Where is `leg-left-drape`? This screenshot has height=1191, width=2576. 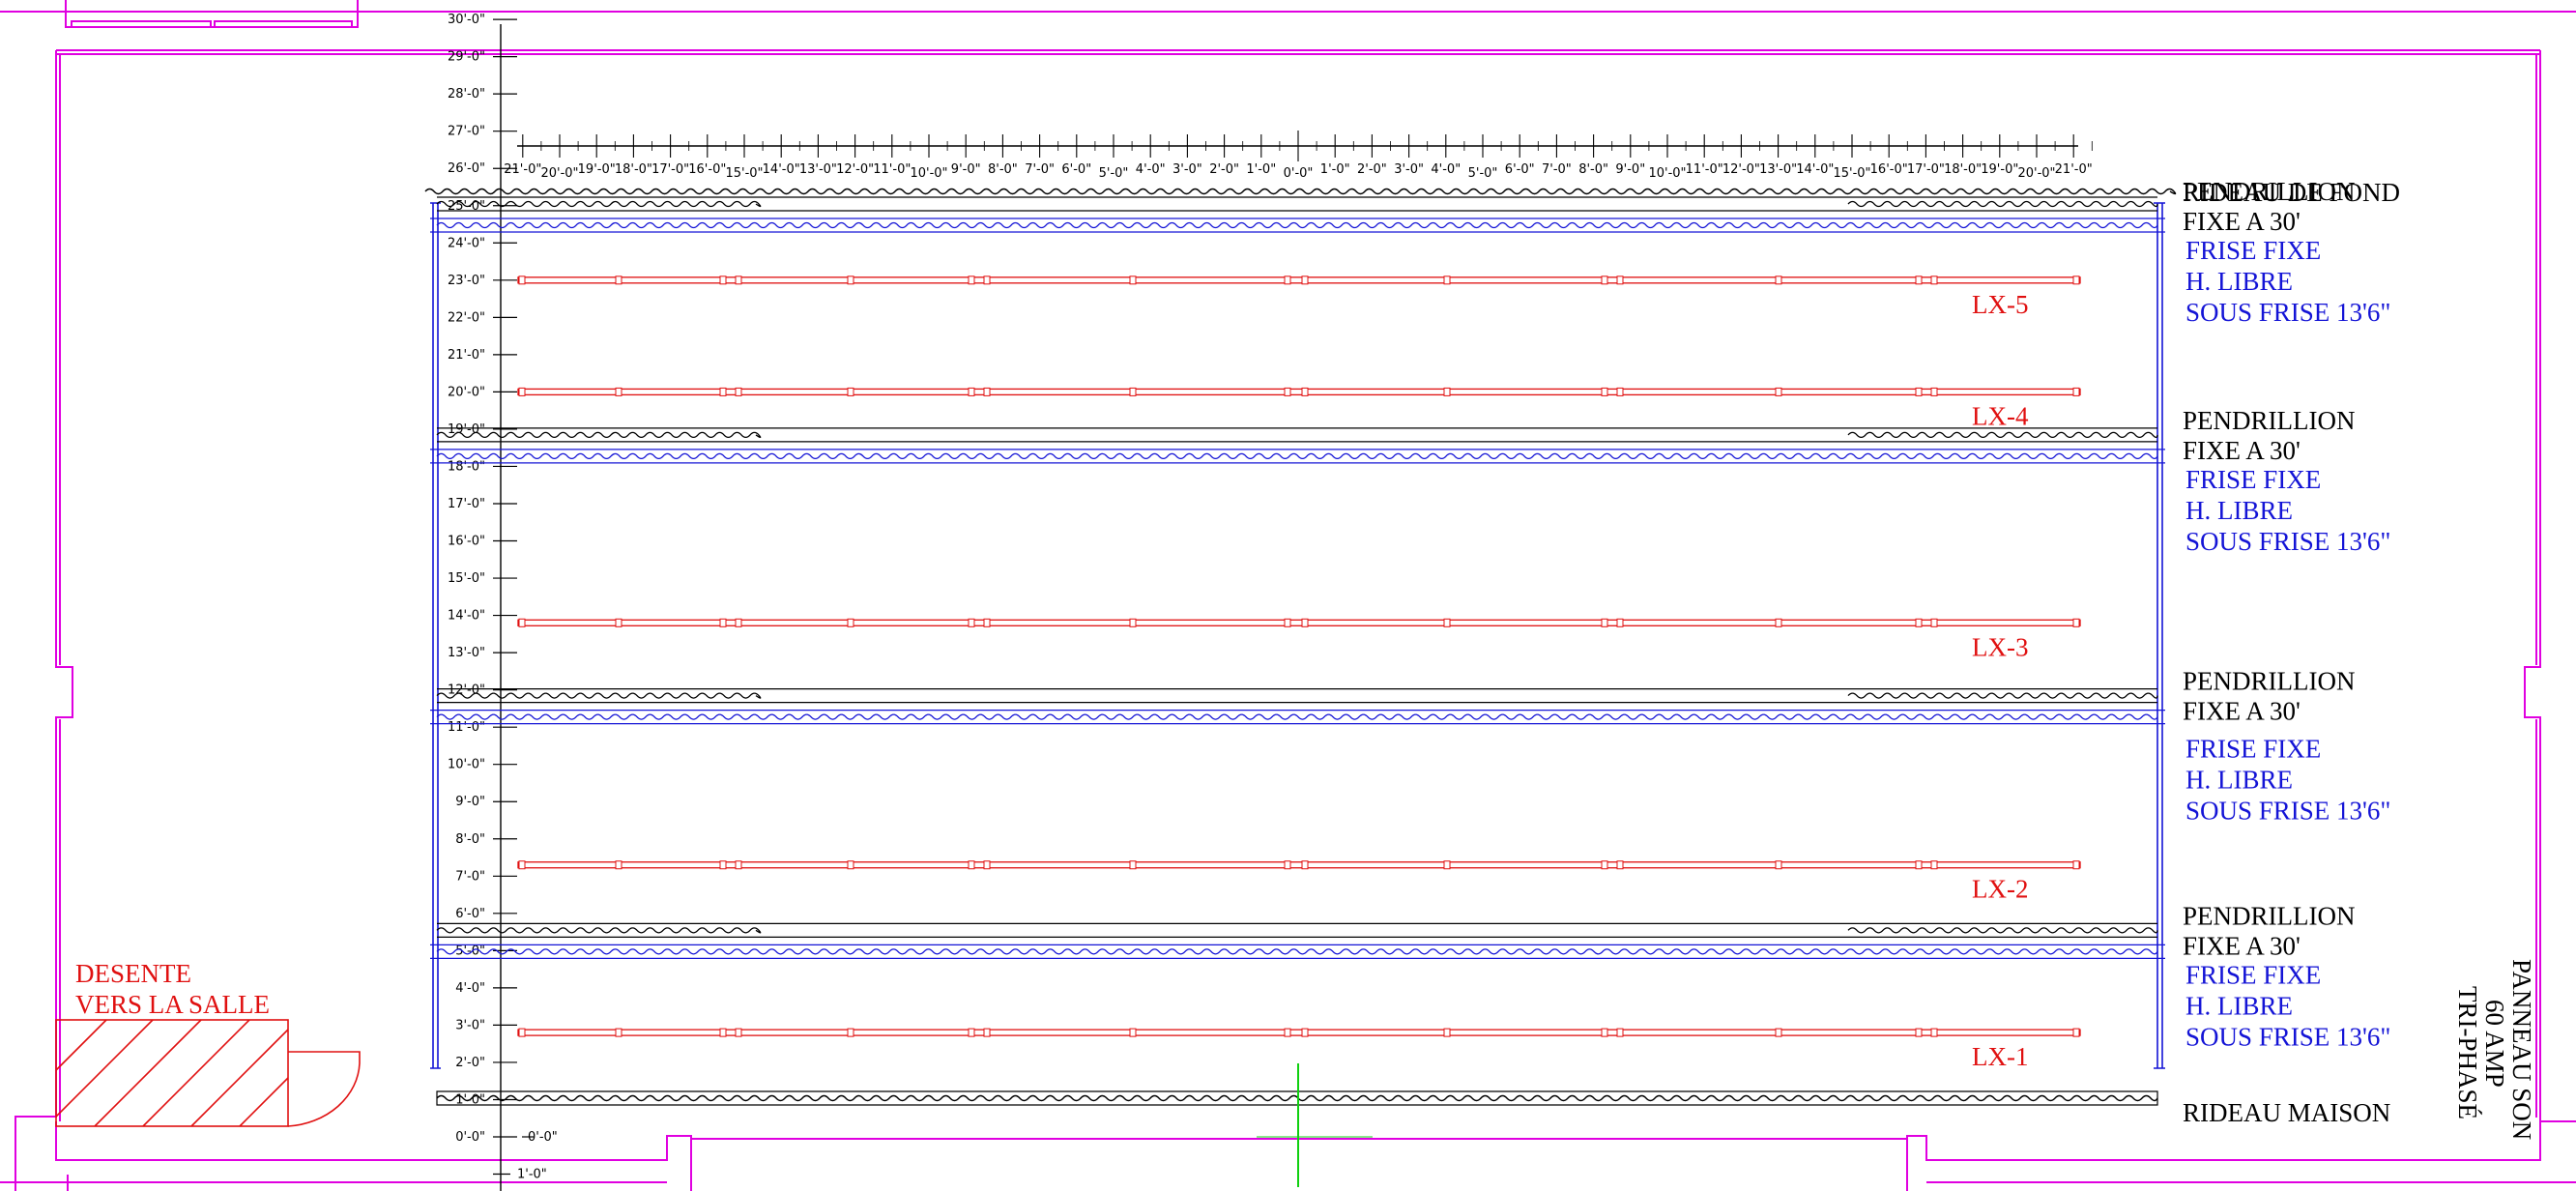
leg-left-drape is located at coordinates (599, 435).